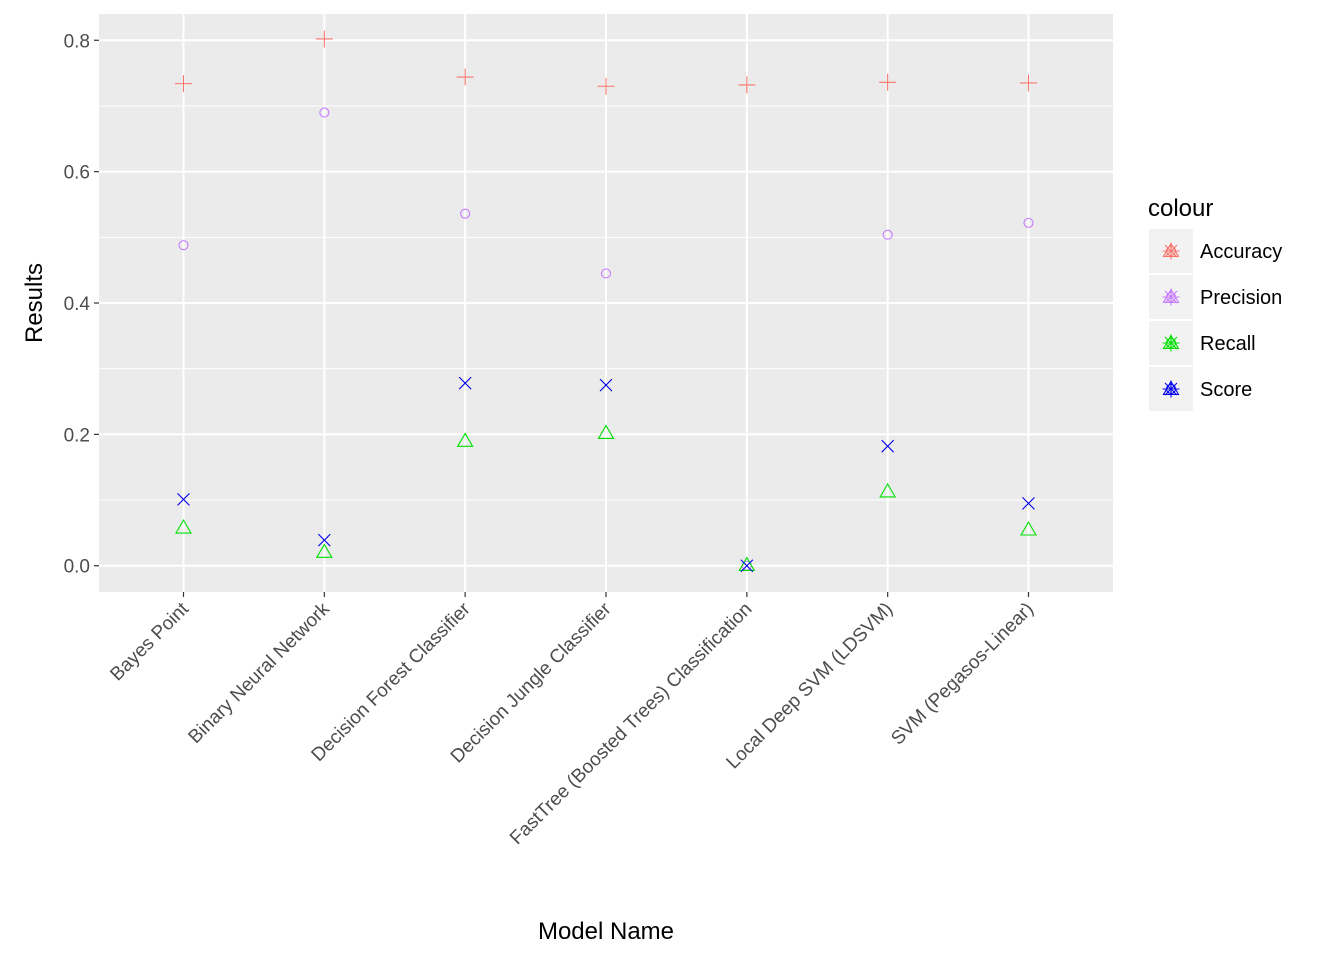  I want to click on x-axis-title: Model Name, so click(606, 931).